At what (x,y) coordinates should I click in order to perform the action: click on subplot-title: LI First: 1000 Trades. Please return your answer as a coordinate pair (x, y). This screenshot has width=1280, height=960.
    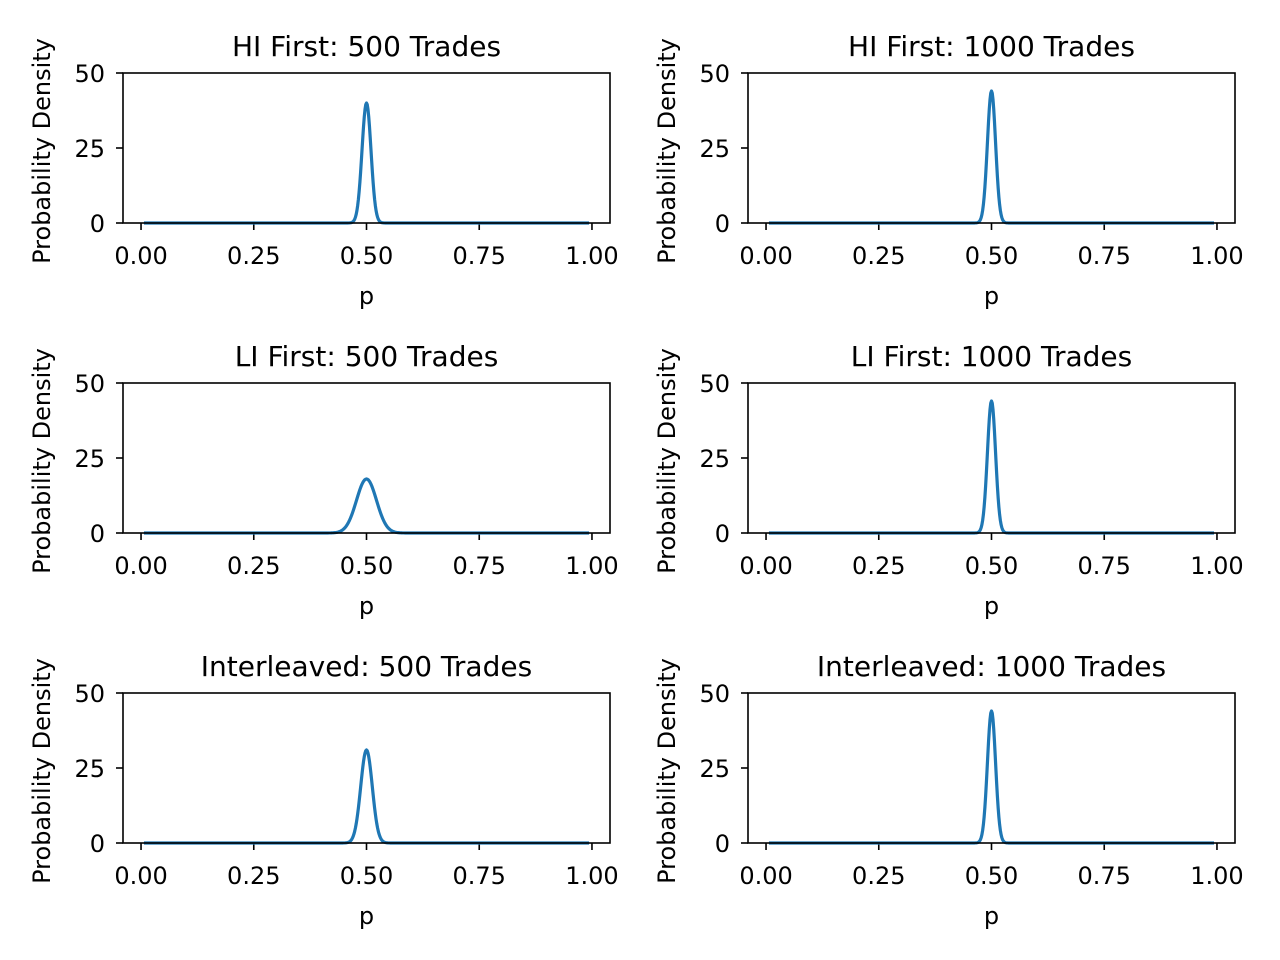
    Looking at the image, I should click on (991, 356).